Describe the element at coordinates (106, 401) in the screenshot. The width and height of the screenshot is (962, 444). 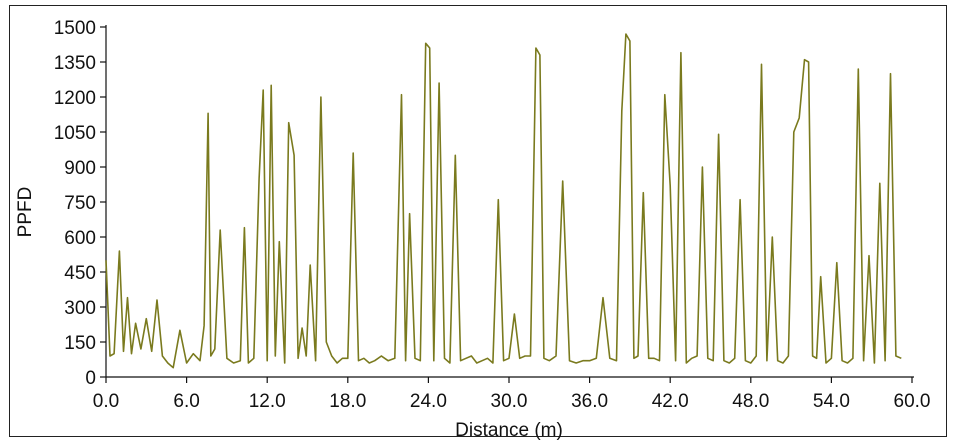
I see `x-tick-label: 0.0` at that location.